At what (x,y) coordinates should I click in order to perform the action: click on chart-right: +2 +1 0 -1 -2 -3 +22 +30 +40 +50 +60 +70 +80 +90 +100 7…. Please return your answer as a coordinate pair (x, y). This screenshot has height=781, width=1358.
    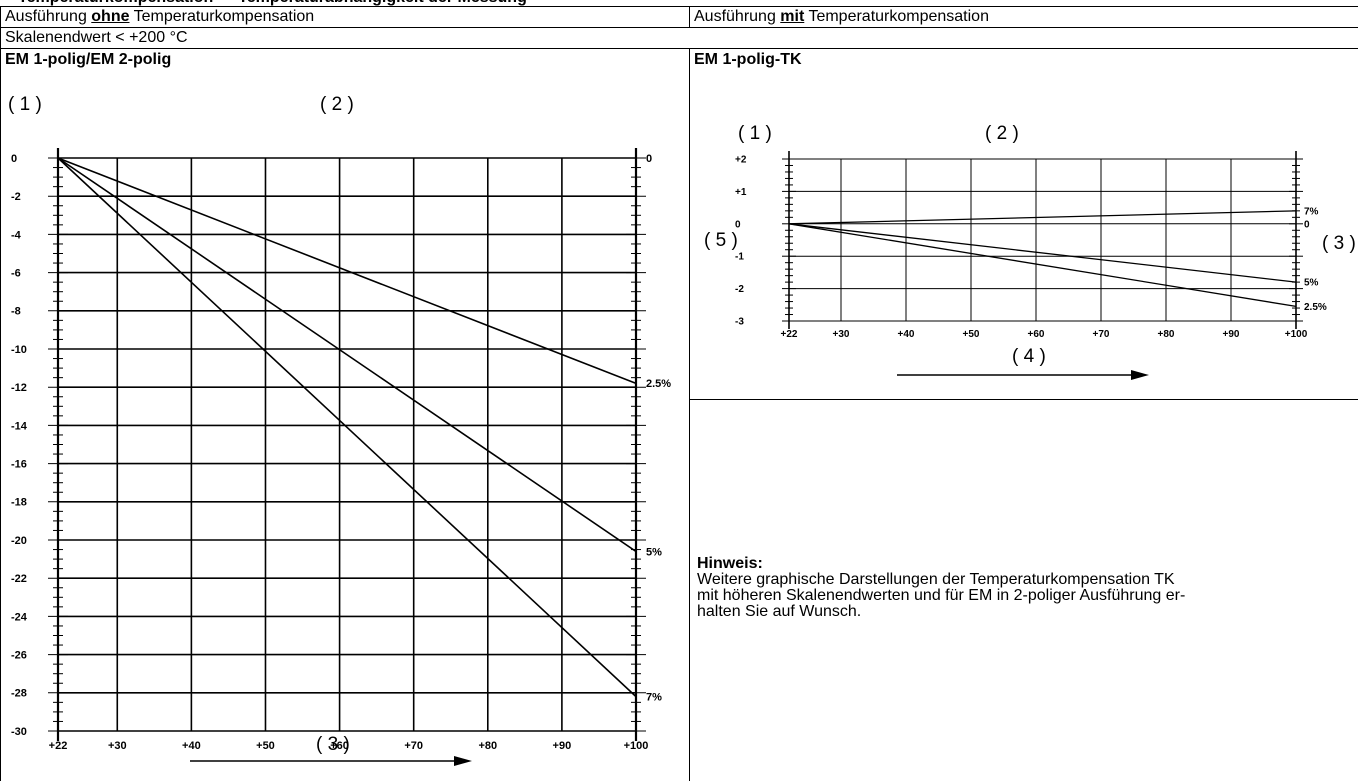
    Looking at the image, I should click on (1031, 265).